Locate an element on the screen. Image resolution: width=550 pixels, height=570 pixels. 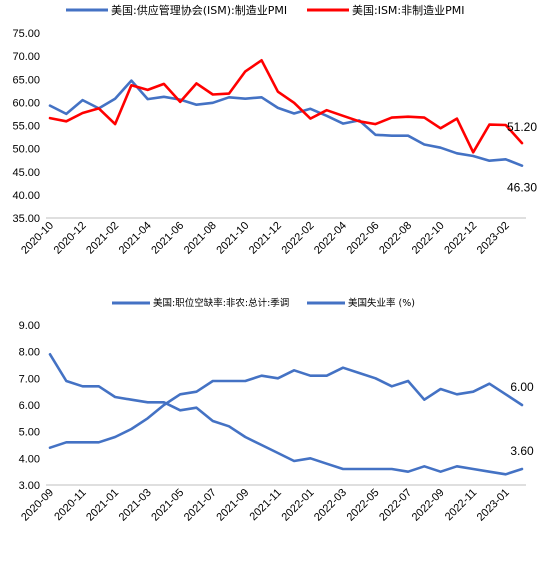
y-tick-label: 50.00 is located at coordinates (26, 150).